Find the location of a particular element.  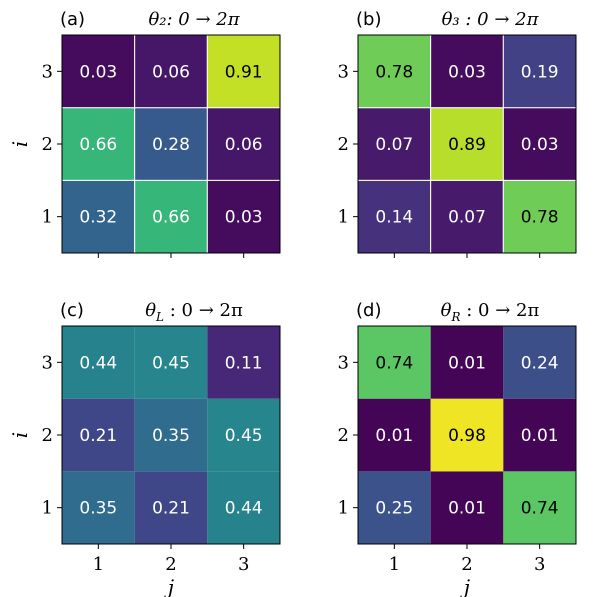

cell-value-label: 0.89 is located at coordinates (467, 145).